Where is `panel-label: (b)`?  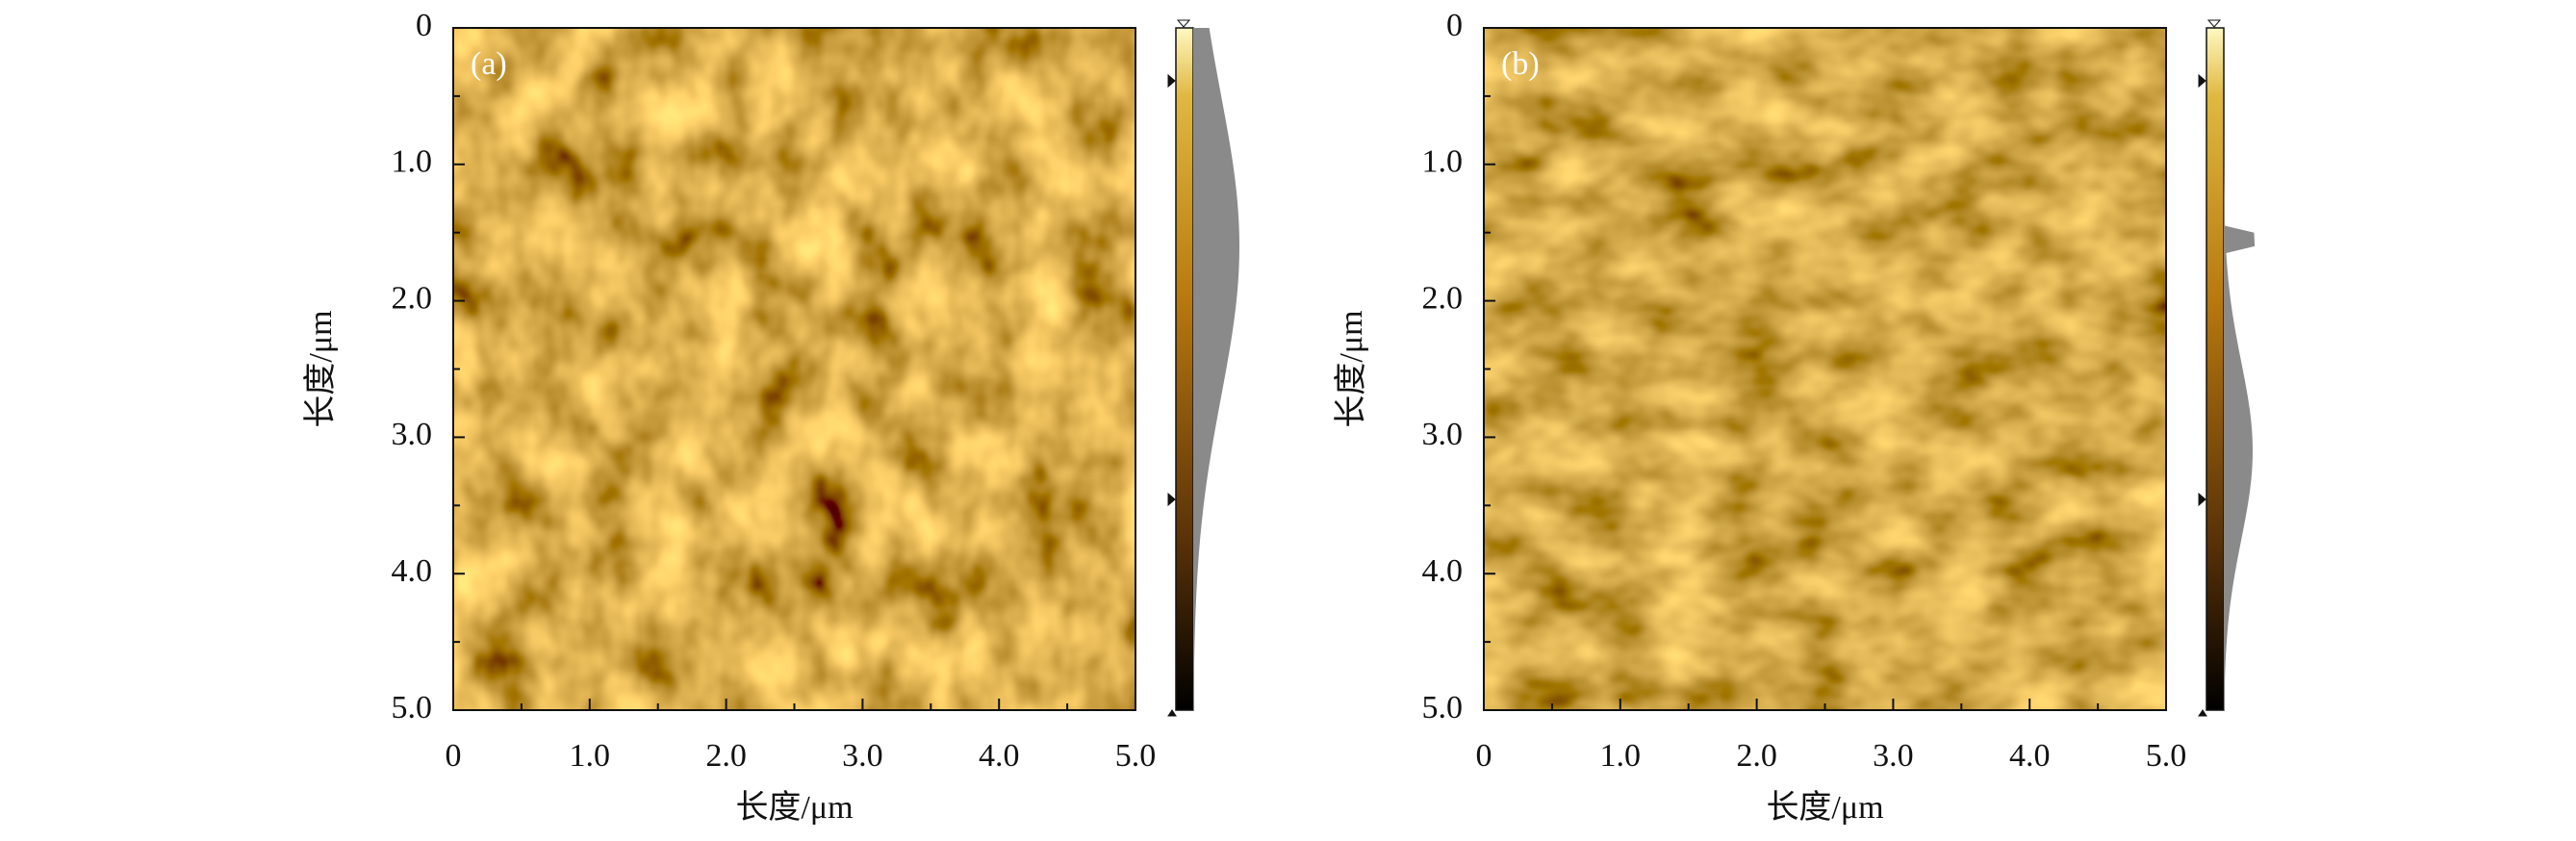
panel-label: (b) is located at coordinates (1520, 64).